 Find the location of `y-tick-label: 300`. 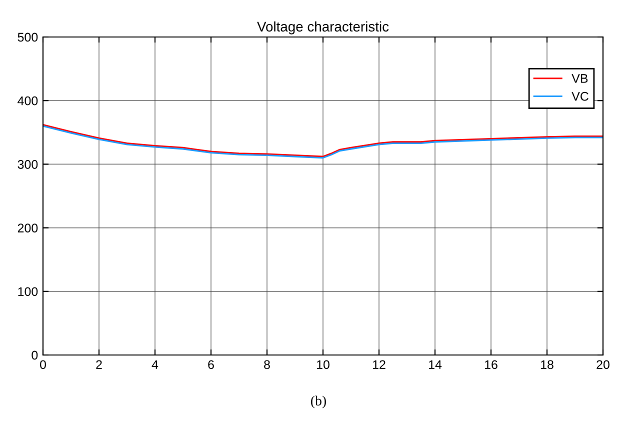

y-tick-label: 300 is located at coordinates (28, 164).